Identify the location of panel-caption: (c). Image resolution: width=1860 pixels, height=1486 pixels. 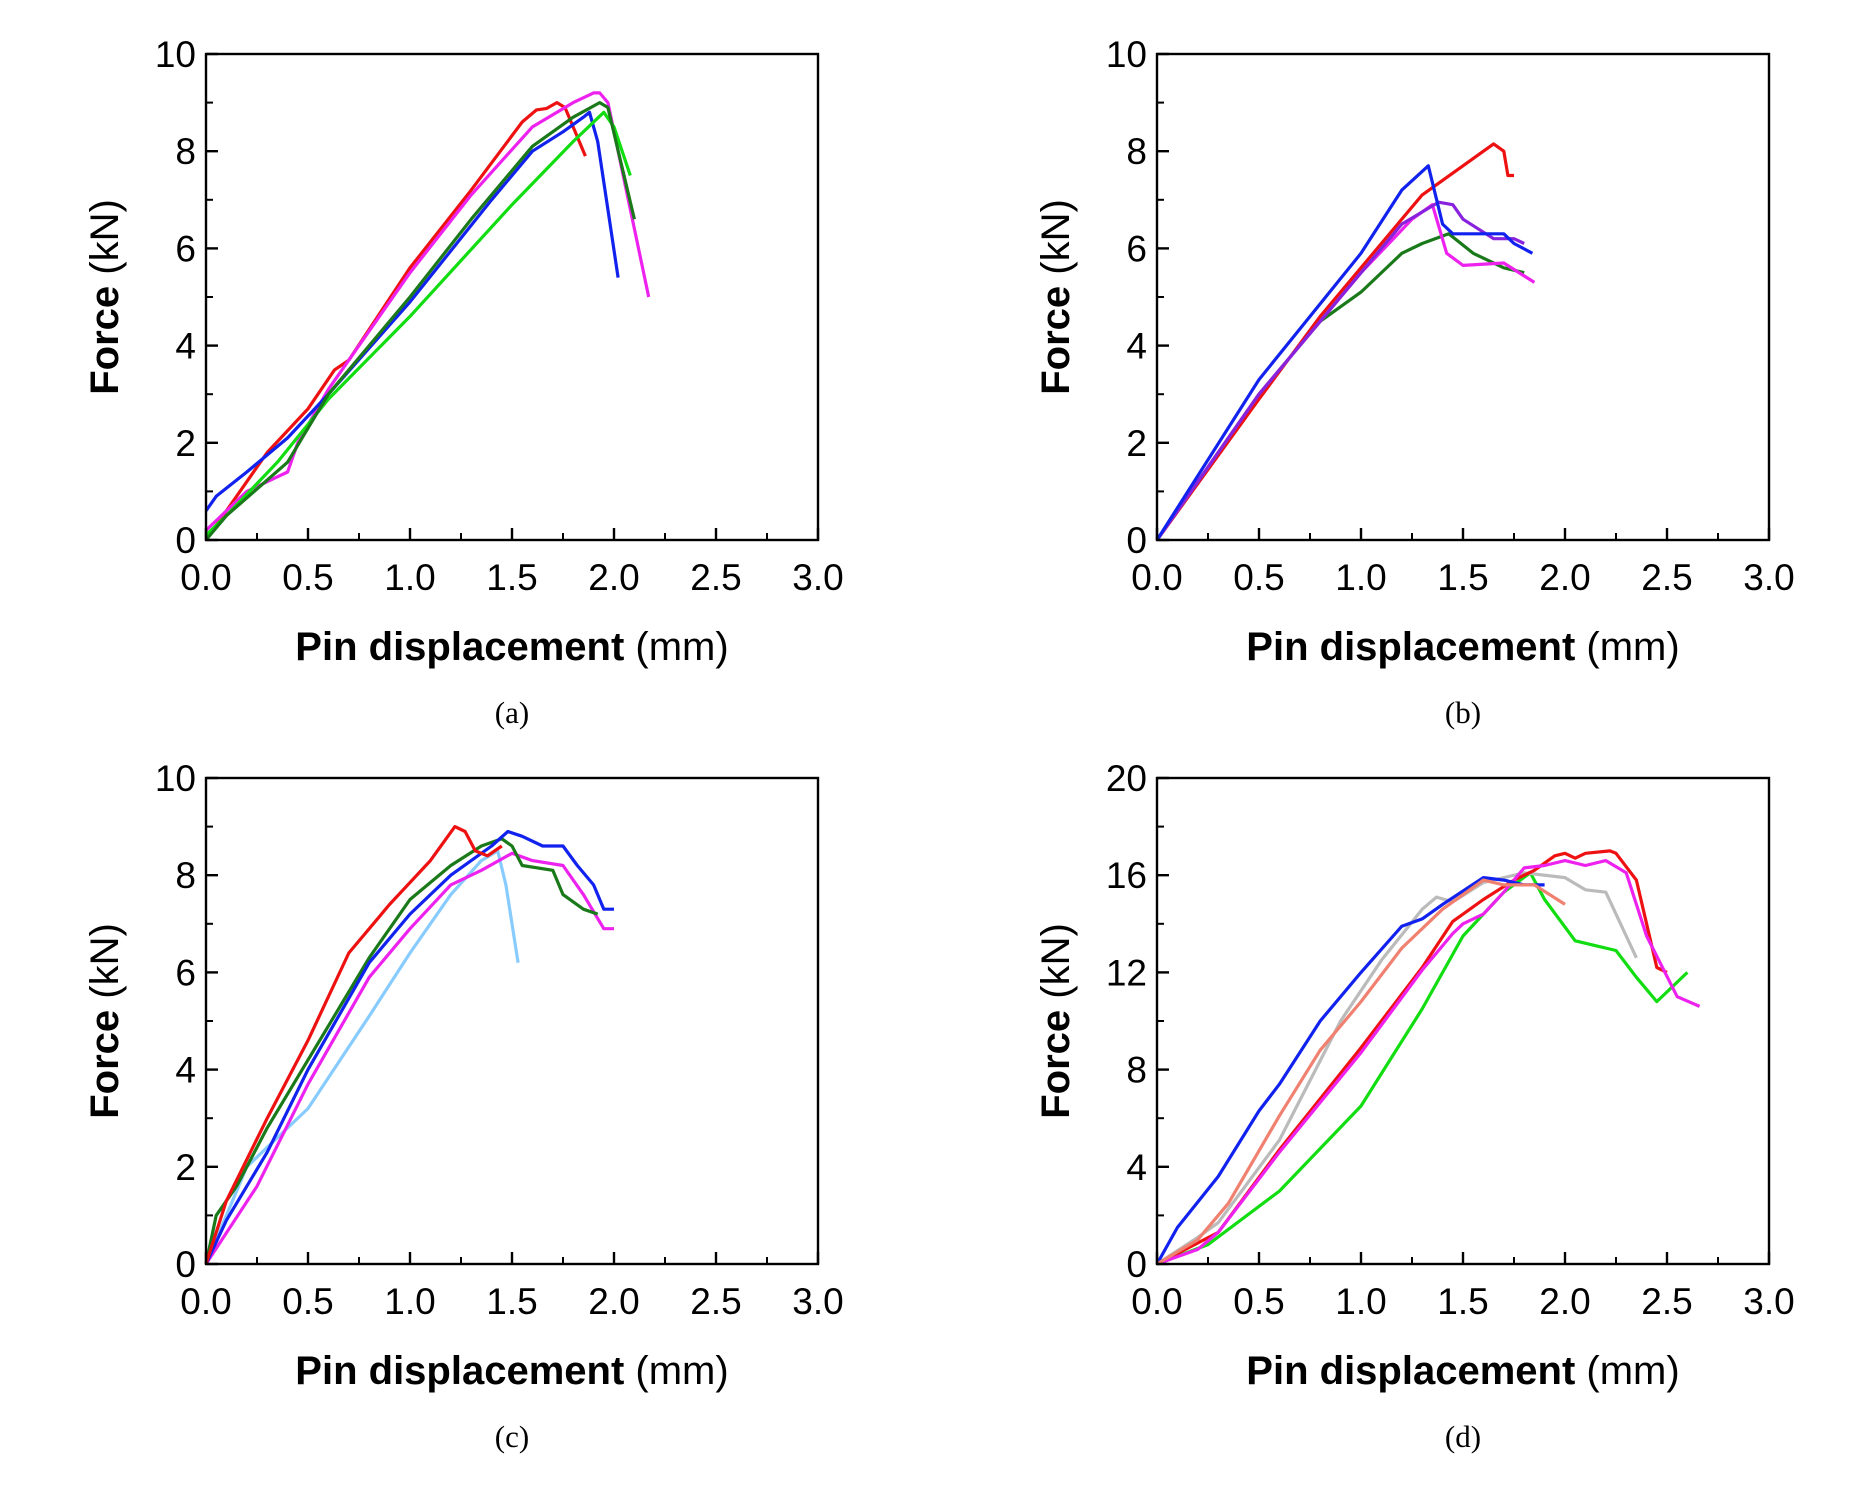
(512, 1436).